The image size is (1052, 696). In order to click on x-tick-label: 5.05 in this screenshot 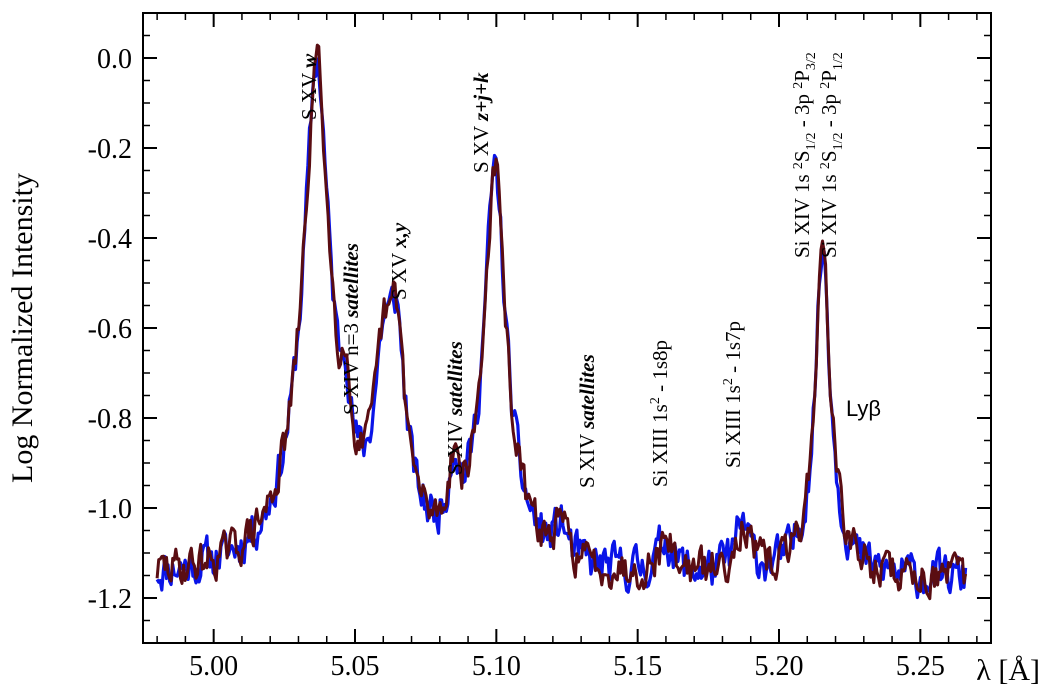, I will do `click(355, 666)`.